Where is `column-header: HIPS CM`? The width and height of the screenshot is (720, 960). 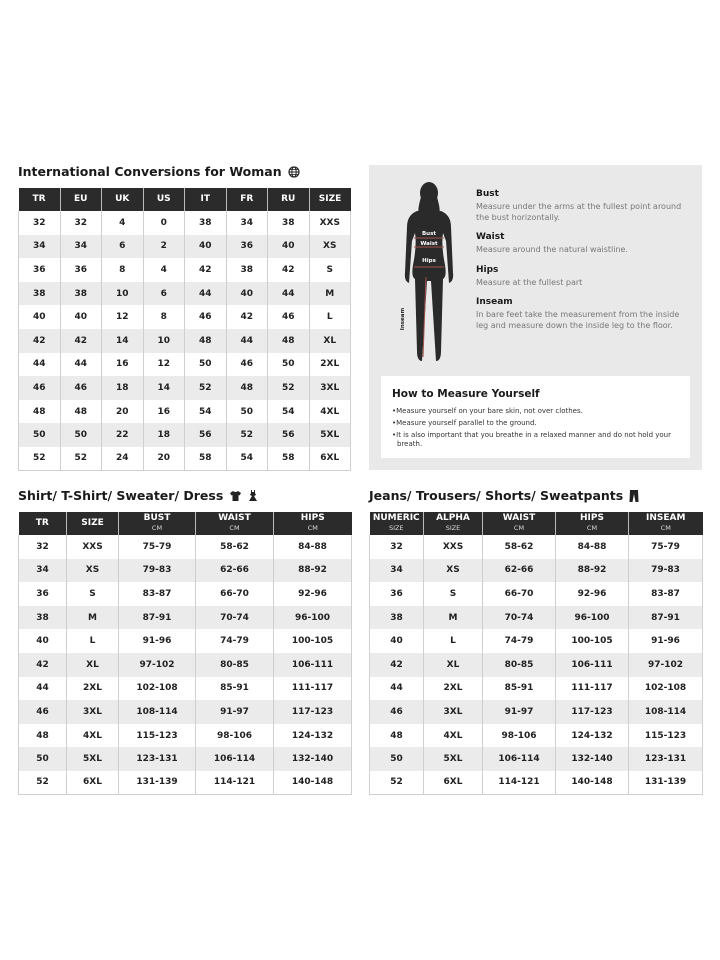 column-header: HIPS CM is located at coordinates (592, 523).